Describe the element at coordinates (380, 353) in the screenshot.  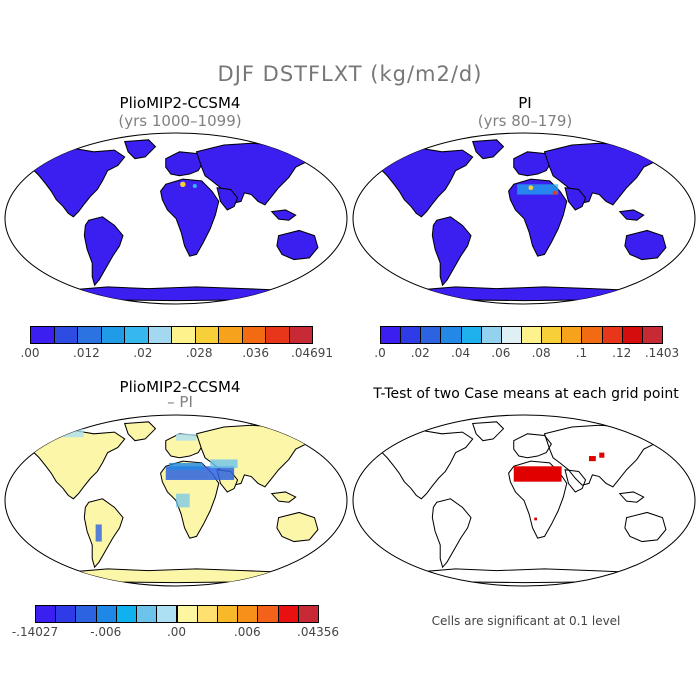
I see `colorbar-tick-label: .0` at that location.